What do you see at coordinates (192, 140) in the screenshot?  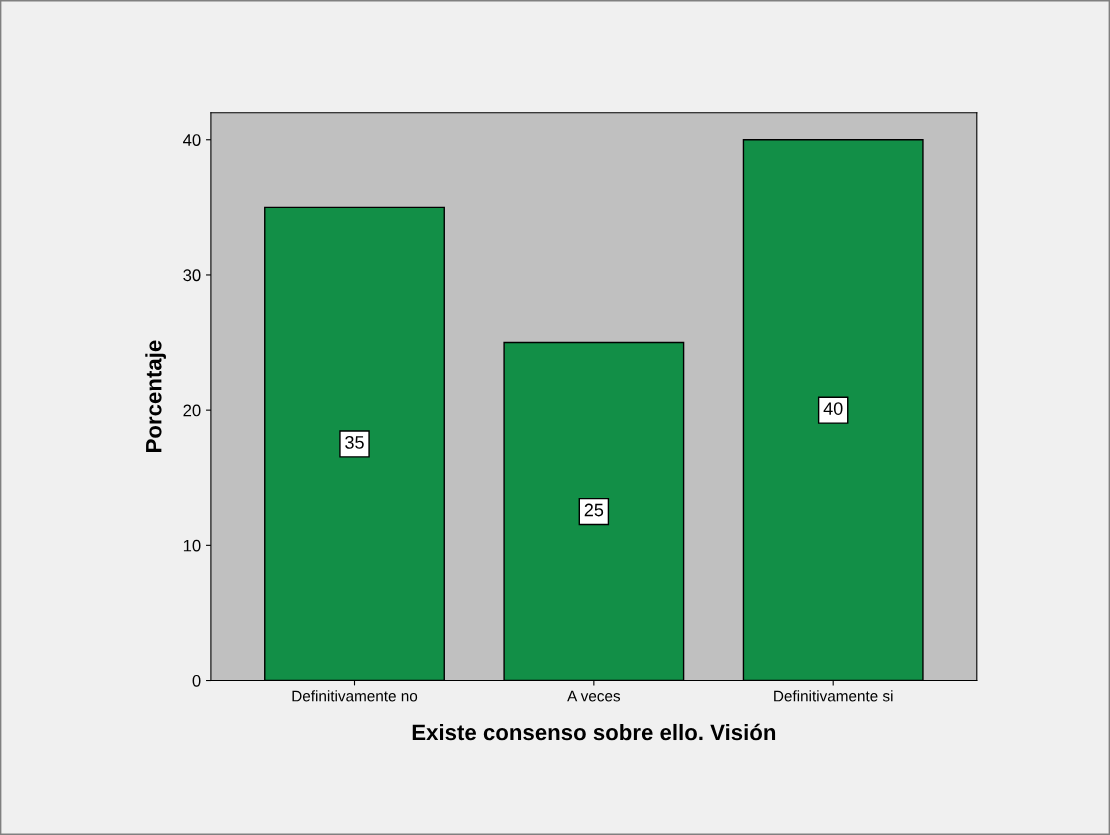 I see `y-tick-label: 40` at bounding box center [192, 140].